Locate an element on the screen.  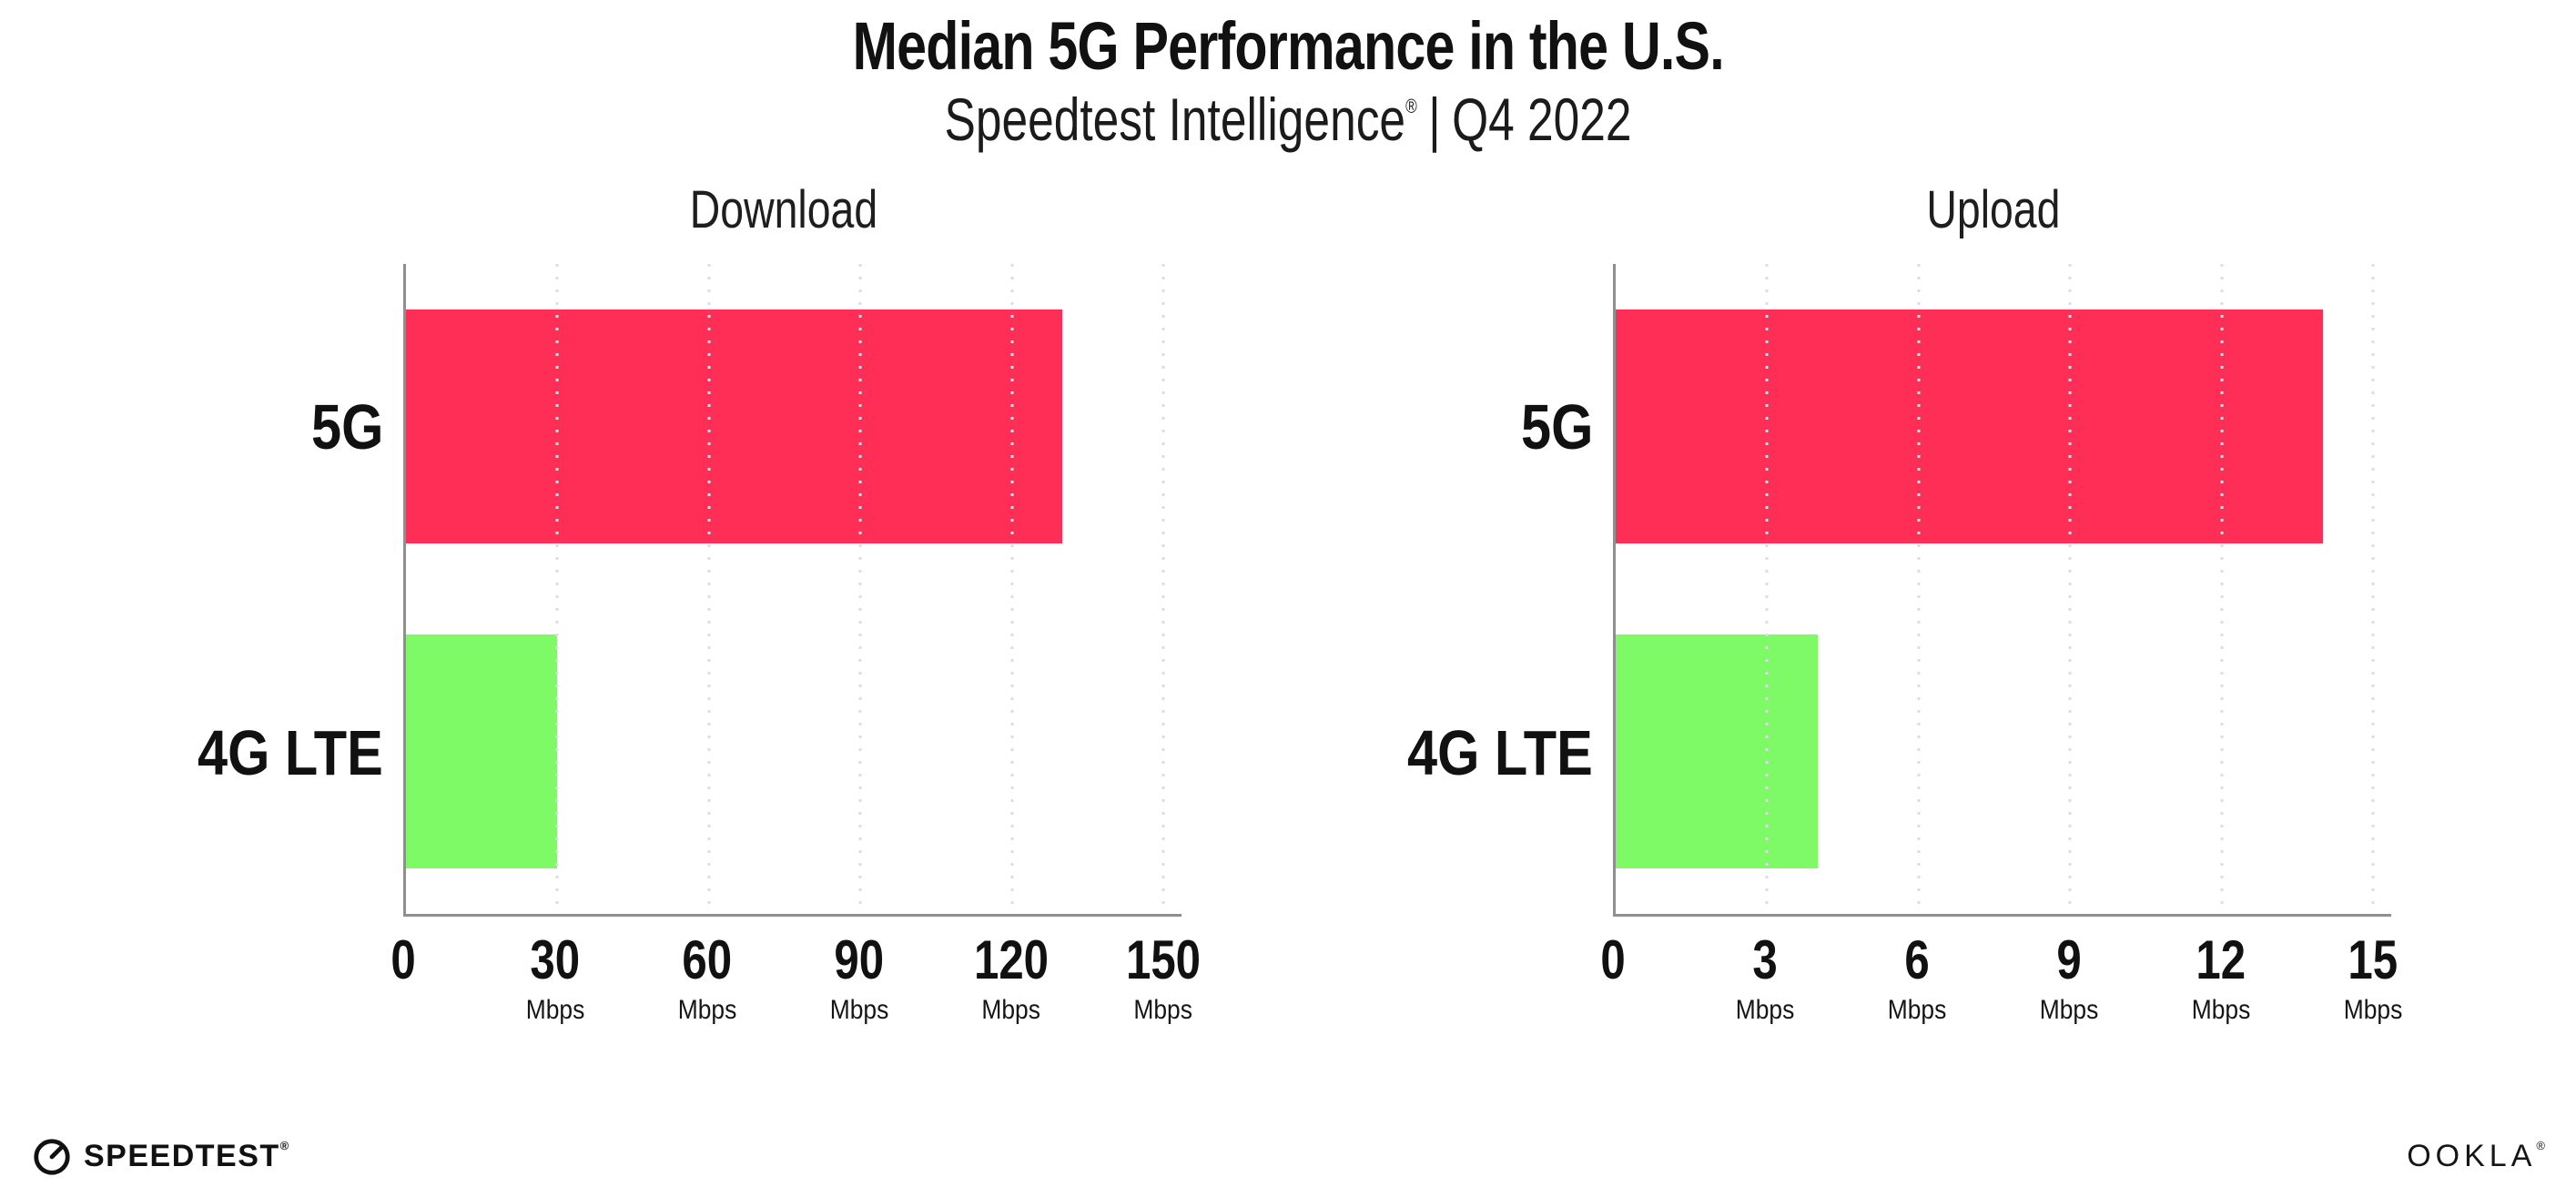
x-tick-90: 90 Mbps is located at coordinates (859, 977).